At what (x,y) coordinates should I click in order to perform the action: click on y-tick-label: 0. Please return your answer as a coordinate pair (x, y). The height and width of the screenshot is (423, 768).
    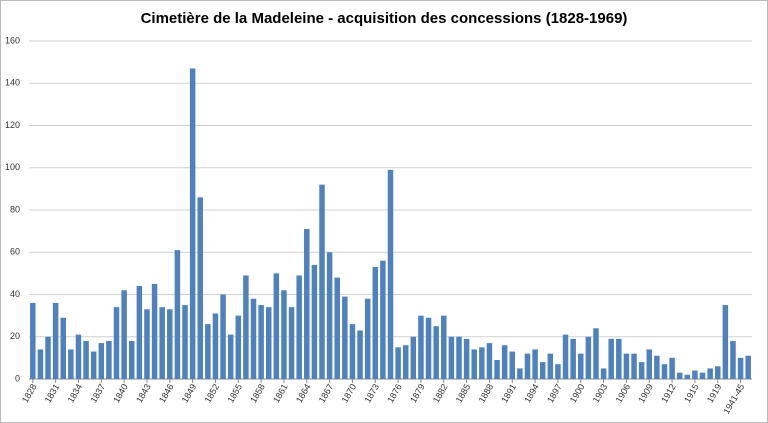
    Looking at the image, I should click on (17, 378).